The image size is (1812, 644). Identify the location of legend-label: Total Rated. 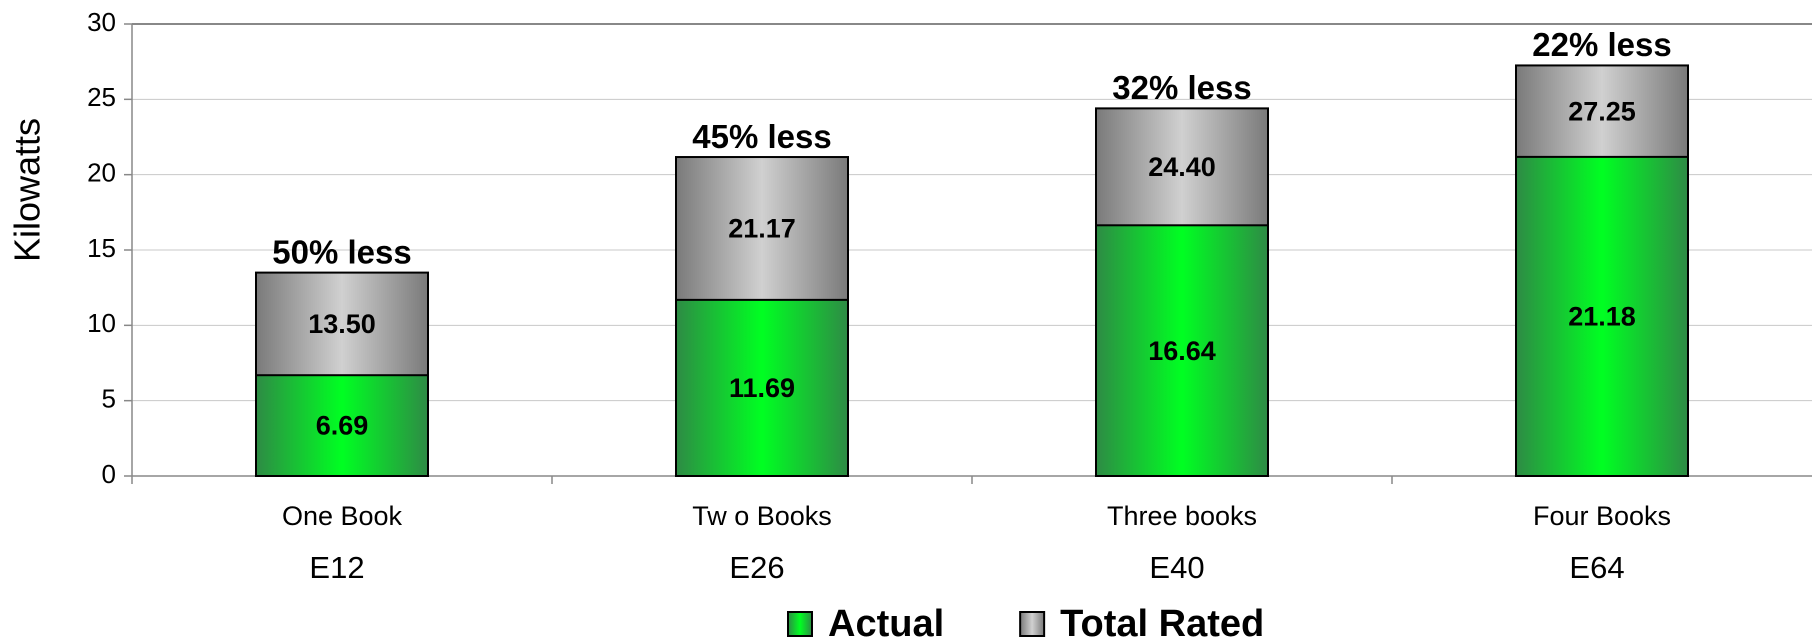
(1162, 623).